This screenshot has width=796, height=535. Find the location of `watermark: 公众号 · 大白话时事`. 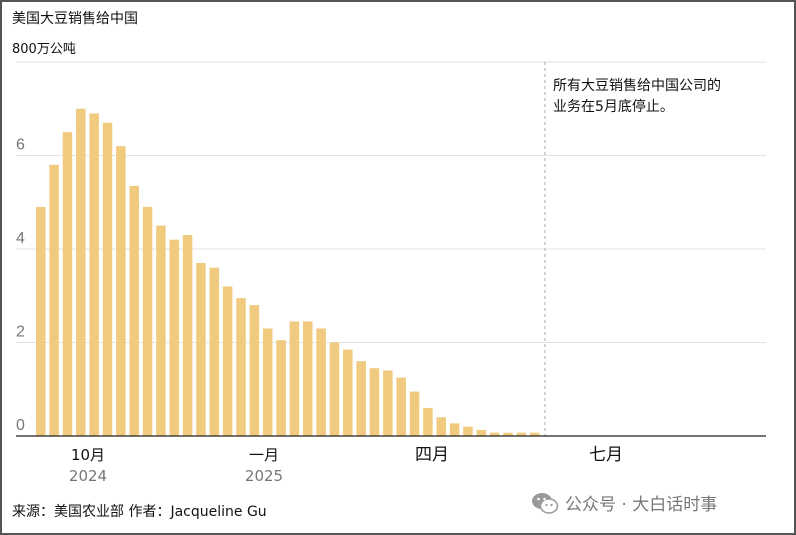

watermark: 公众号 · 大白话时事 is located at coordinates (624, 502).